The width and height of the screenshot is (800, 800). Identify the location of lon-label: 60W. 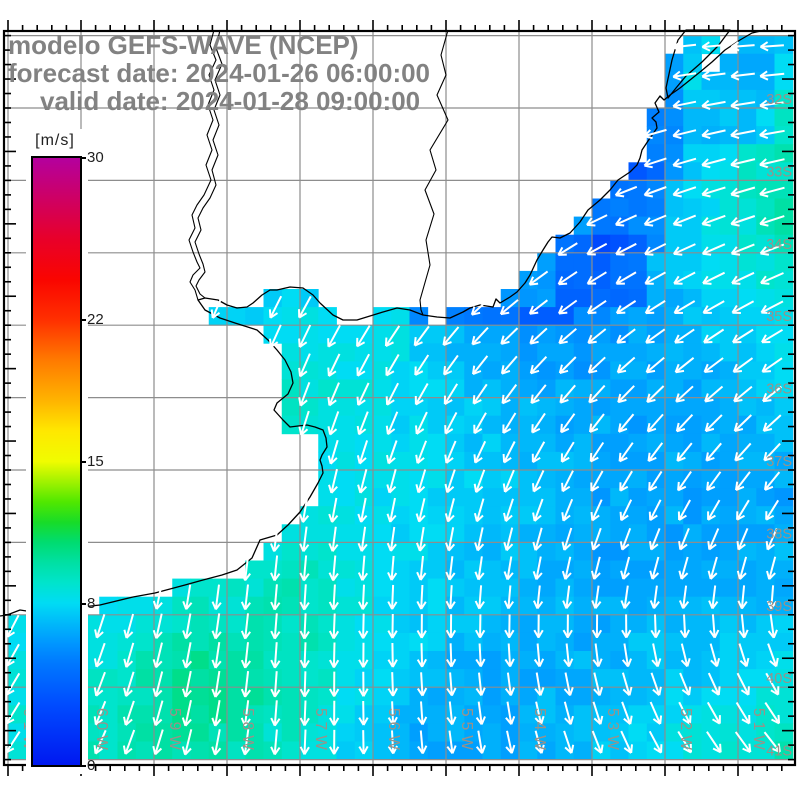
(101, 731).